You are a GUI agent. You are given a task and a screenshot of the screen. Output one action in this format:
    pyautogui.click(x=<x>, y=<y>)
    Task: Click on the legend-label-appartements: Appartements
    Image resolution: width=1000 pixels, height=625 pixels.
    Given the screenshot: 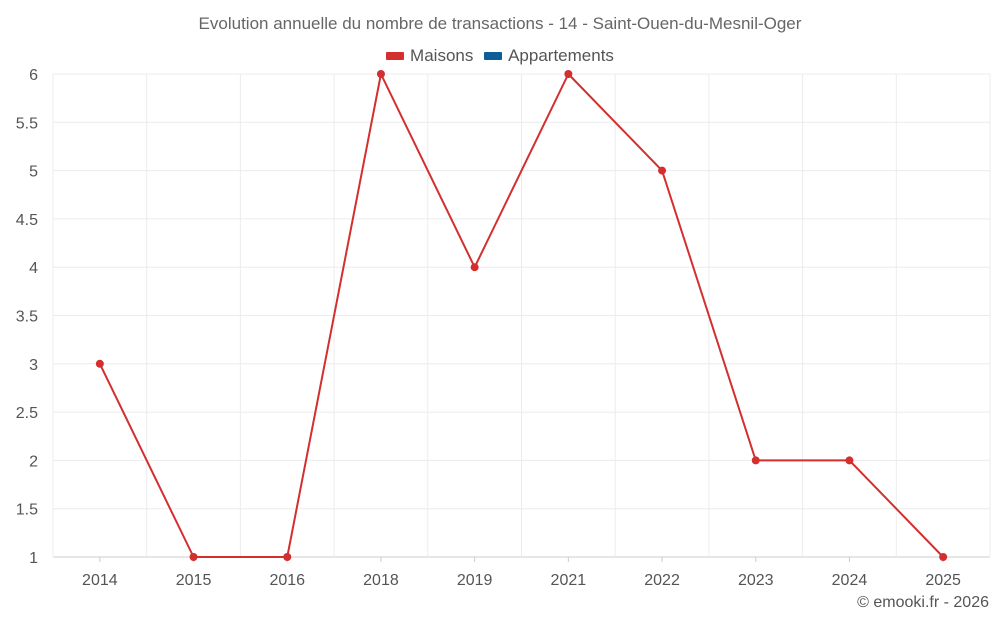 What is the action you would take?
    pyautogui.click(x=561, y=55)
    